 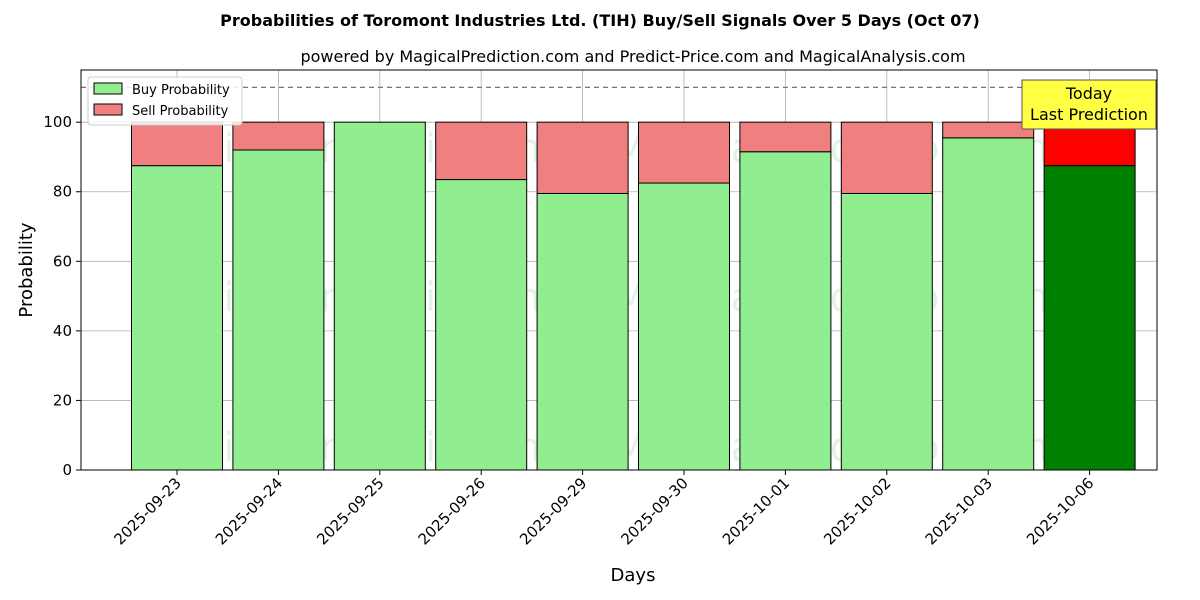 What do you see at coordinates (633, 575) in the screenshot?
I see `x-axis-label: Days` at bounding box center [633, 575].